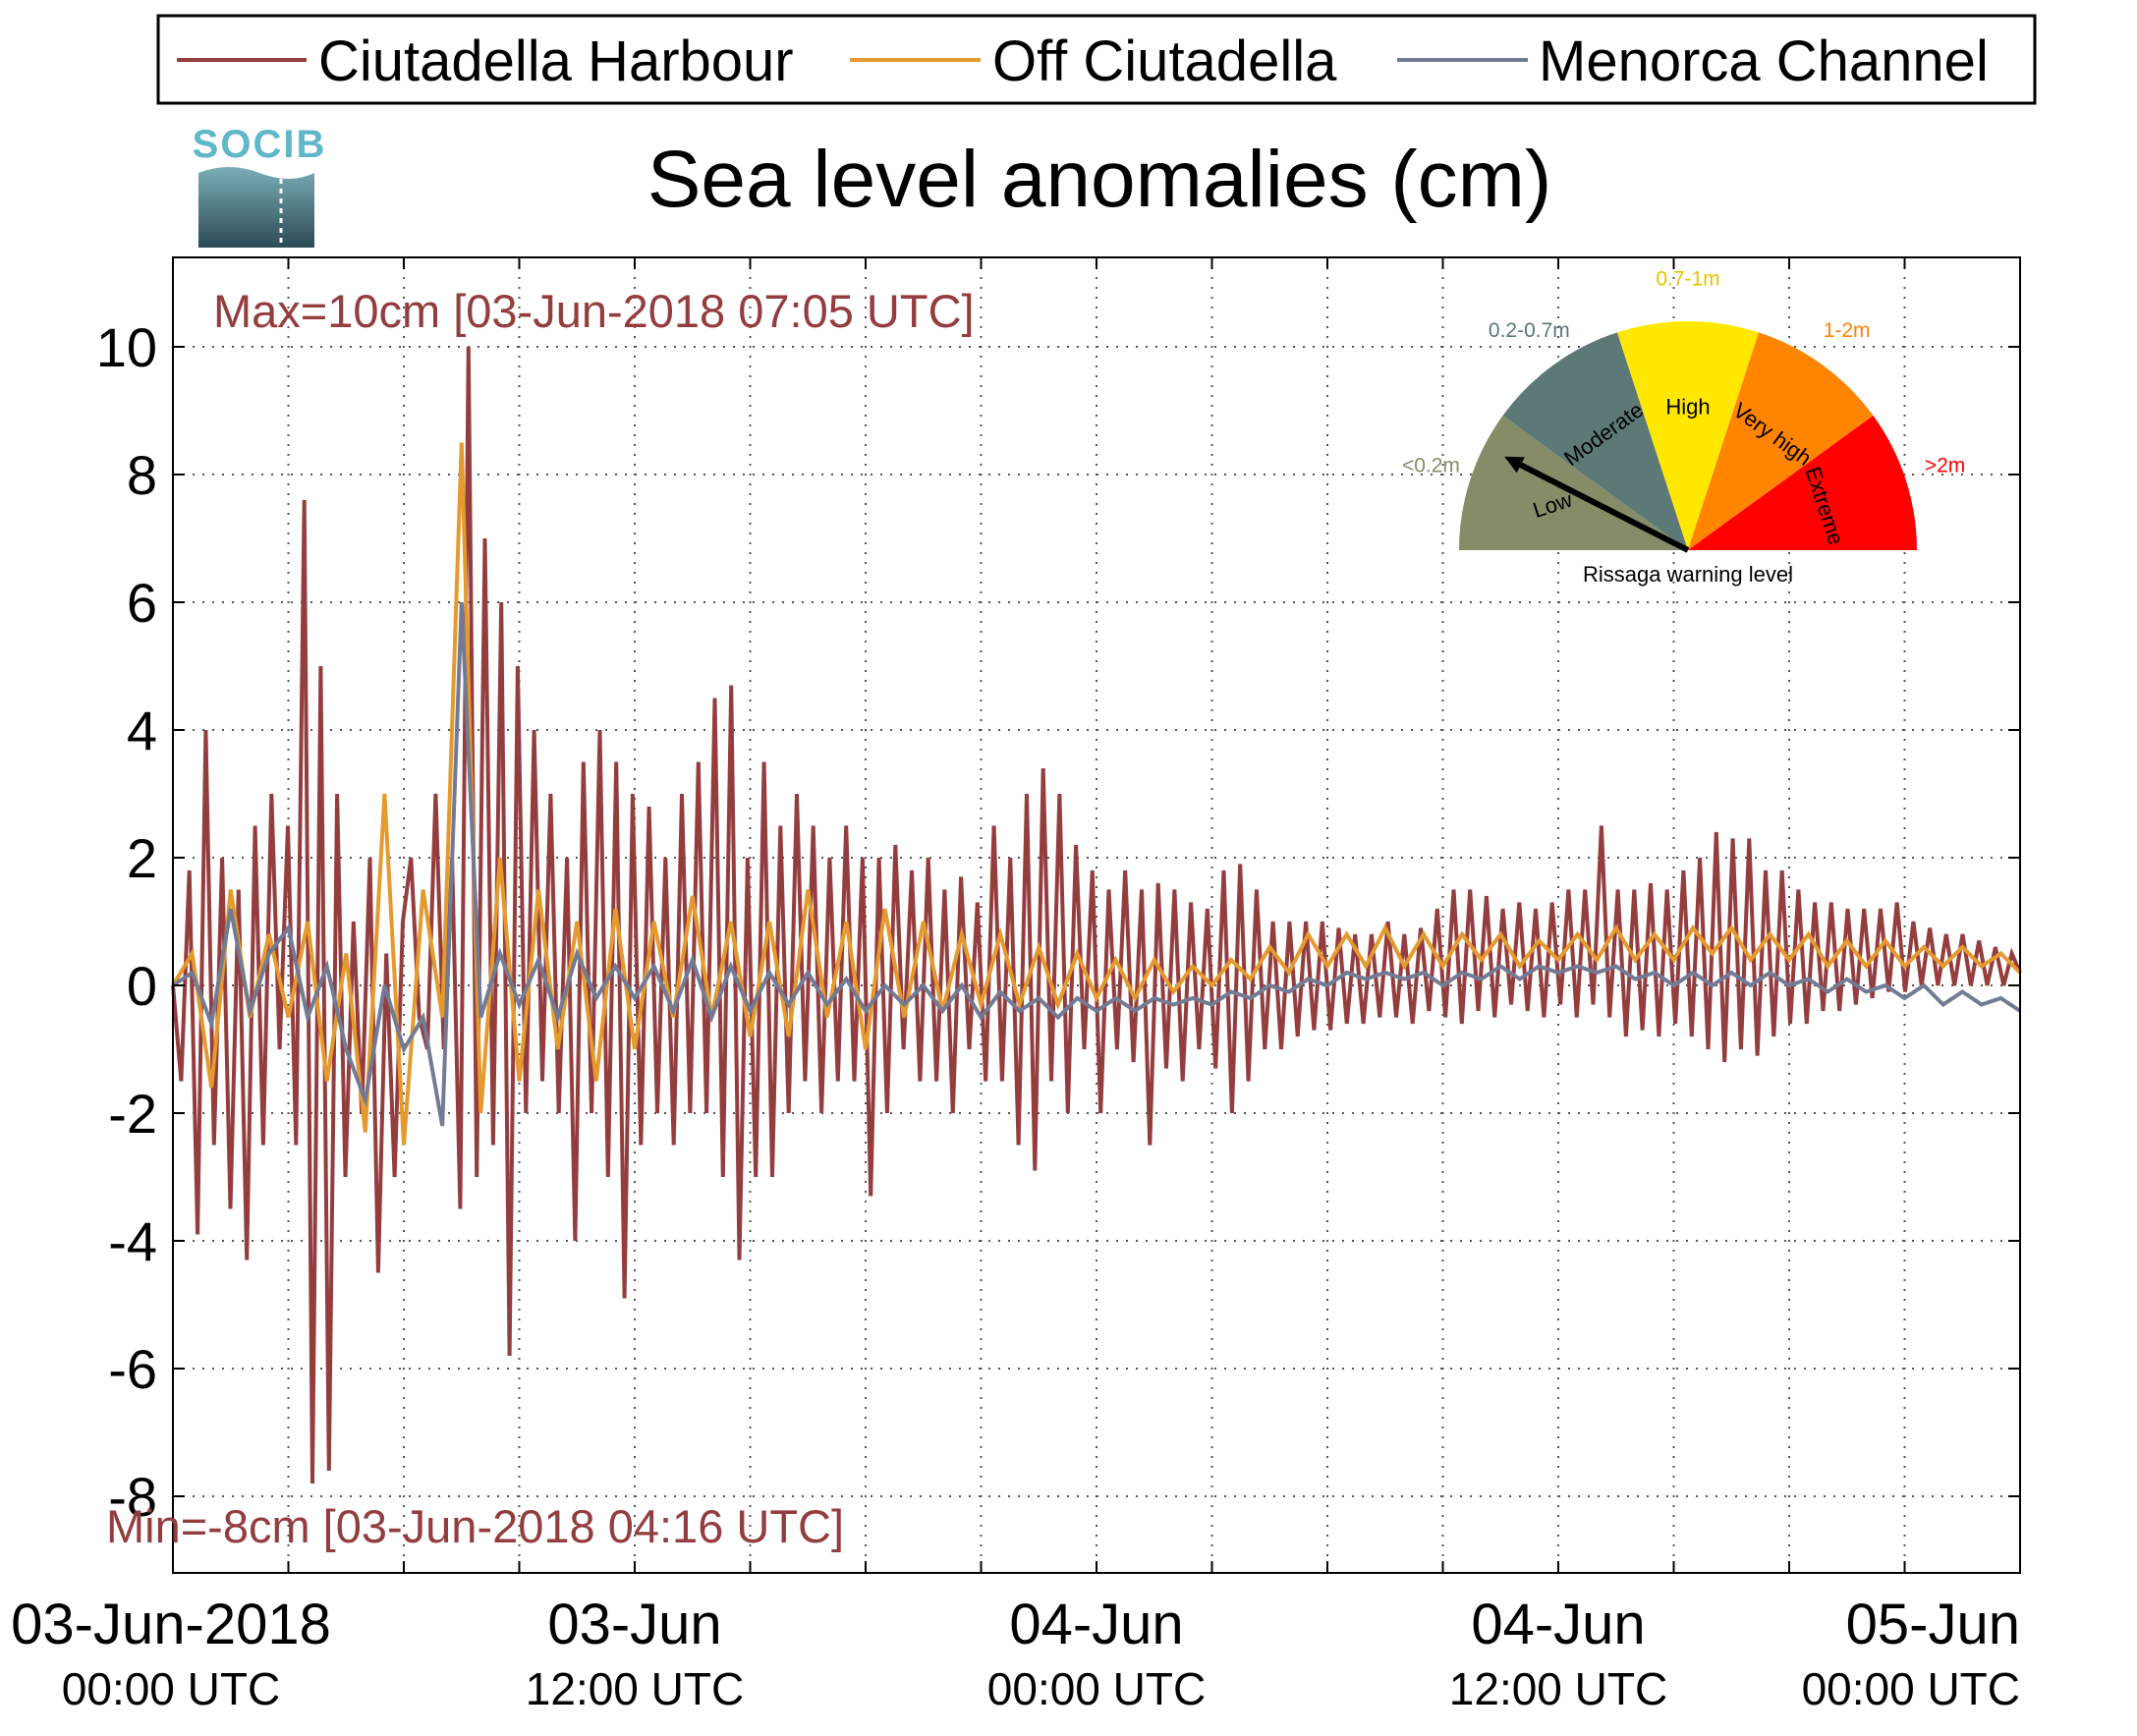 Image resolution: width=2137 pixels, height=1736 pixels. Describe the element at coordinates (1687, 279) in the screenshot. I see `gauge-range-label: 0.7-1m` at that location.